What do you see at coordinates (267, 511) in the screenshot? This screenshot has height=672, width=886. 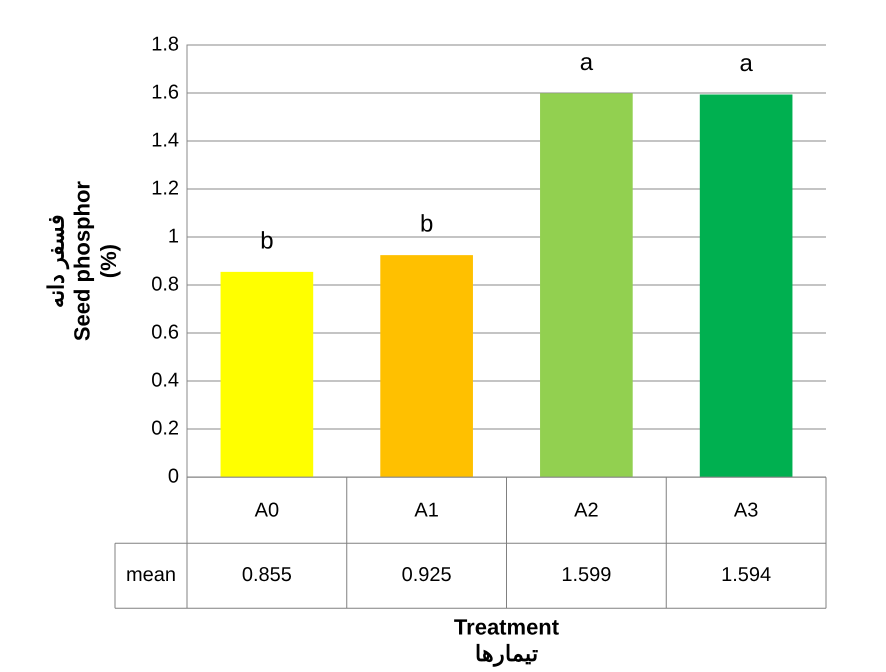 I see `x-tick-label: A0` at bounding box center [267, 511].